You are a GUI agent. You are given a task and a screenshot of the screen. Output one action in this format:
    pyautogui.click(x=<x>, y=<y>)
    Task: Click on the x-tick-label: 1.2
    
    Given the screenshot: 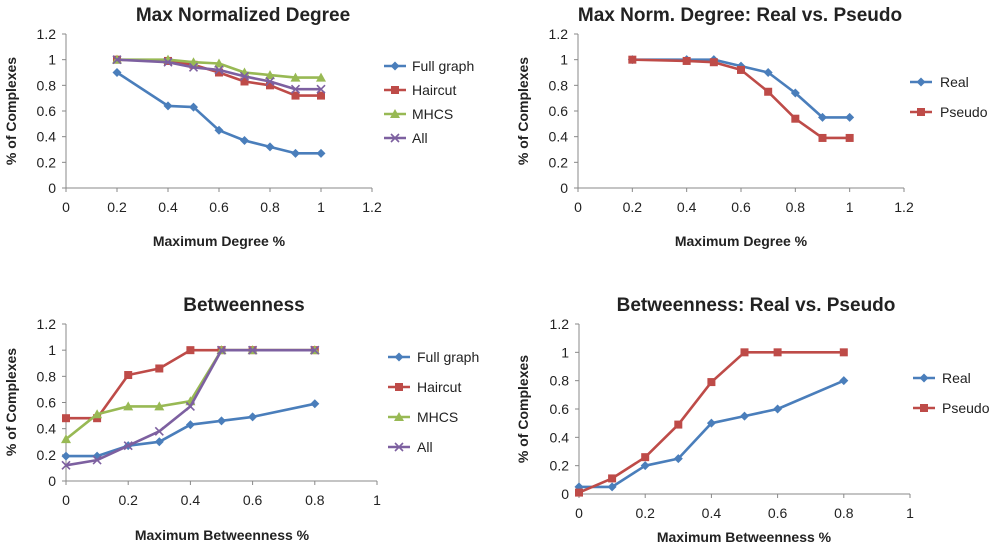 What is the action you would take?
    pyautogui.click(x=904, y=207)
    